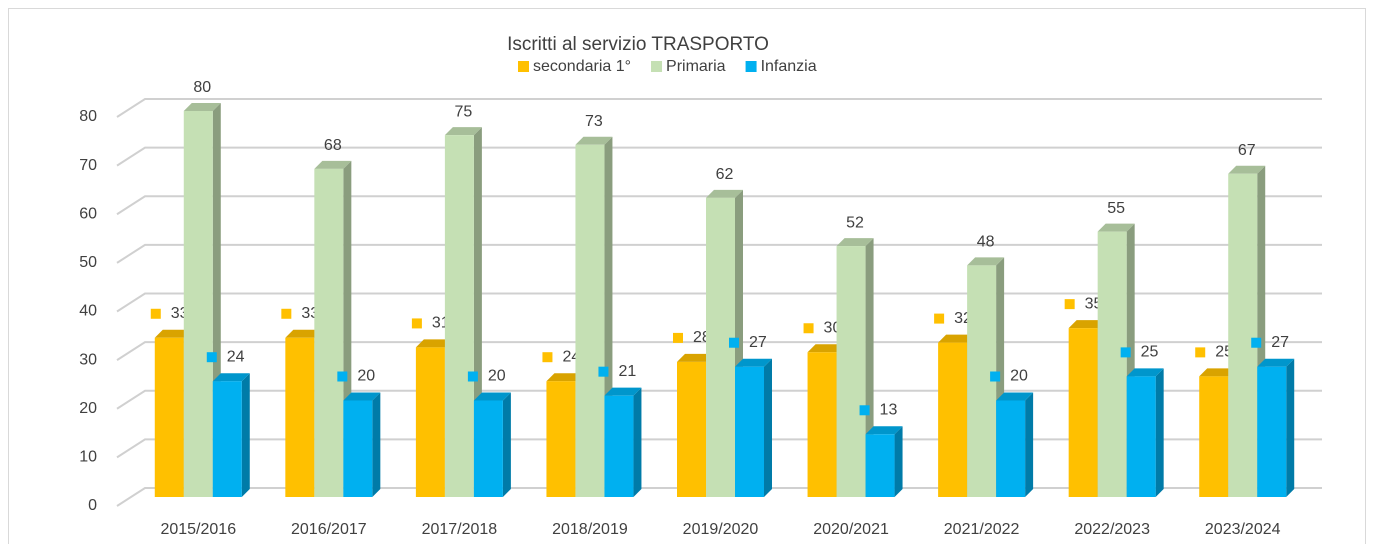 The height and width of the screenshot is (544, 1374). What do you see at coordinates (590, 529) in the screenshot?
I see `x-tick-label: 2018/2019` at bounding box center [590, 529].